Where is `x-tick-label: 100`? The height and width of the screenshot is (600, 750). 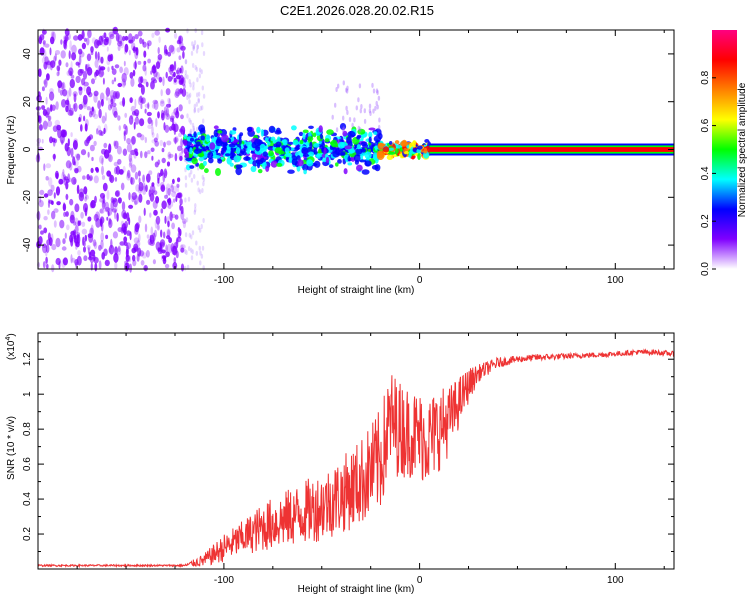
x-tick-label: 100 is located at coordinates (615, 280).